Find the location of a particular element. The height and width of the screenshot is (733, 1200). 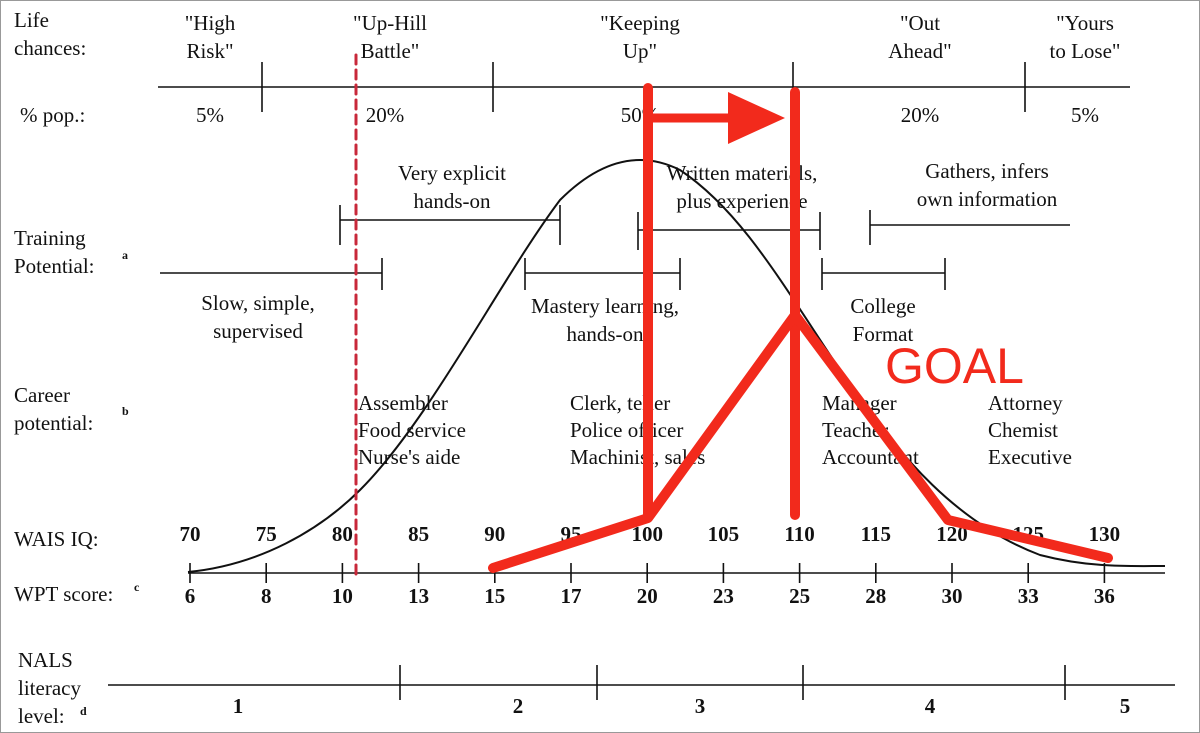

row-label: chances: is located at coordinates (50, 48).